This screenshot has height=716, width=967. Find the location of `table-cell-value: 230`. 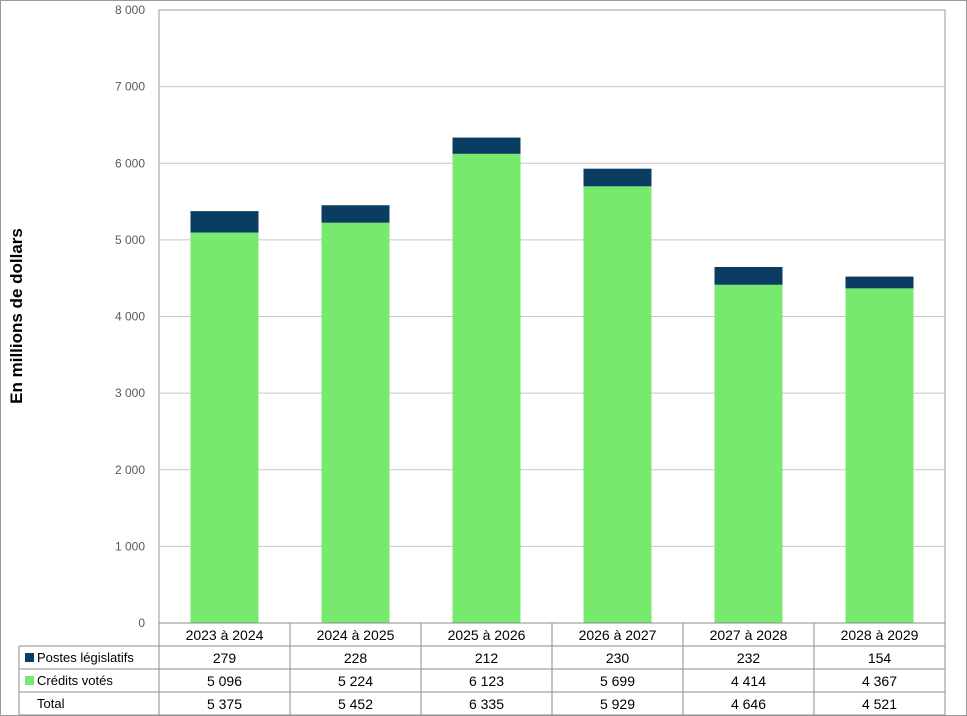

table-cell-value: 230 is located at coordinates (618, 658).